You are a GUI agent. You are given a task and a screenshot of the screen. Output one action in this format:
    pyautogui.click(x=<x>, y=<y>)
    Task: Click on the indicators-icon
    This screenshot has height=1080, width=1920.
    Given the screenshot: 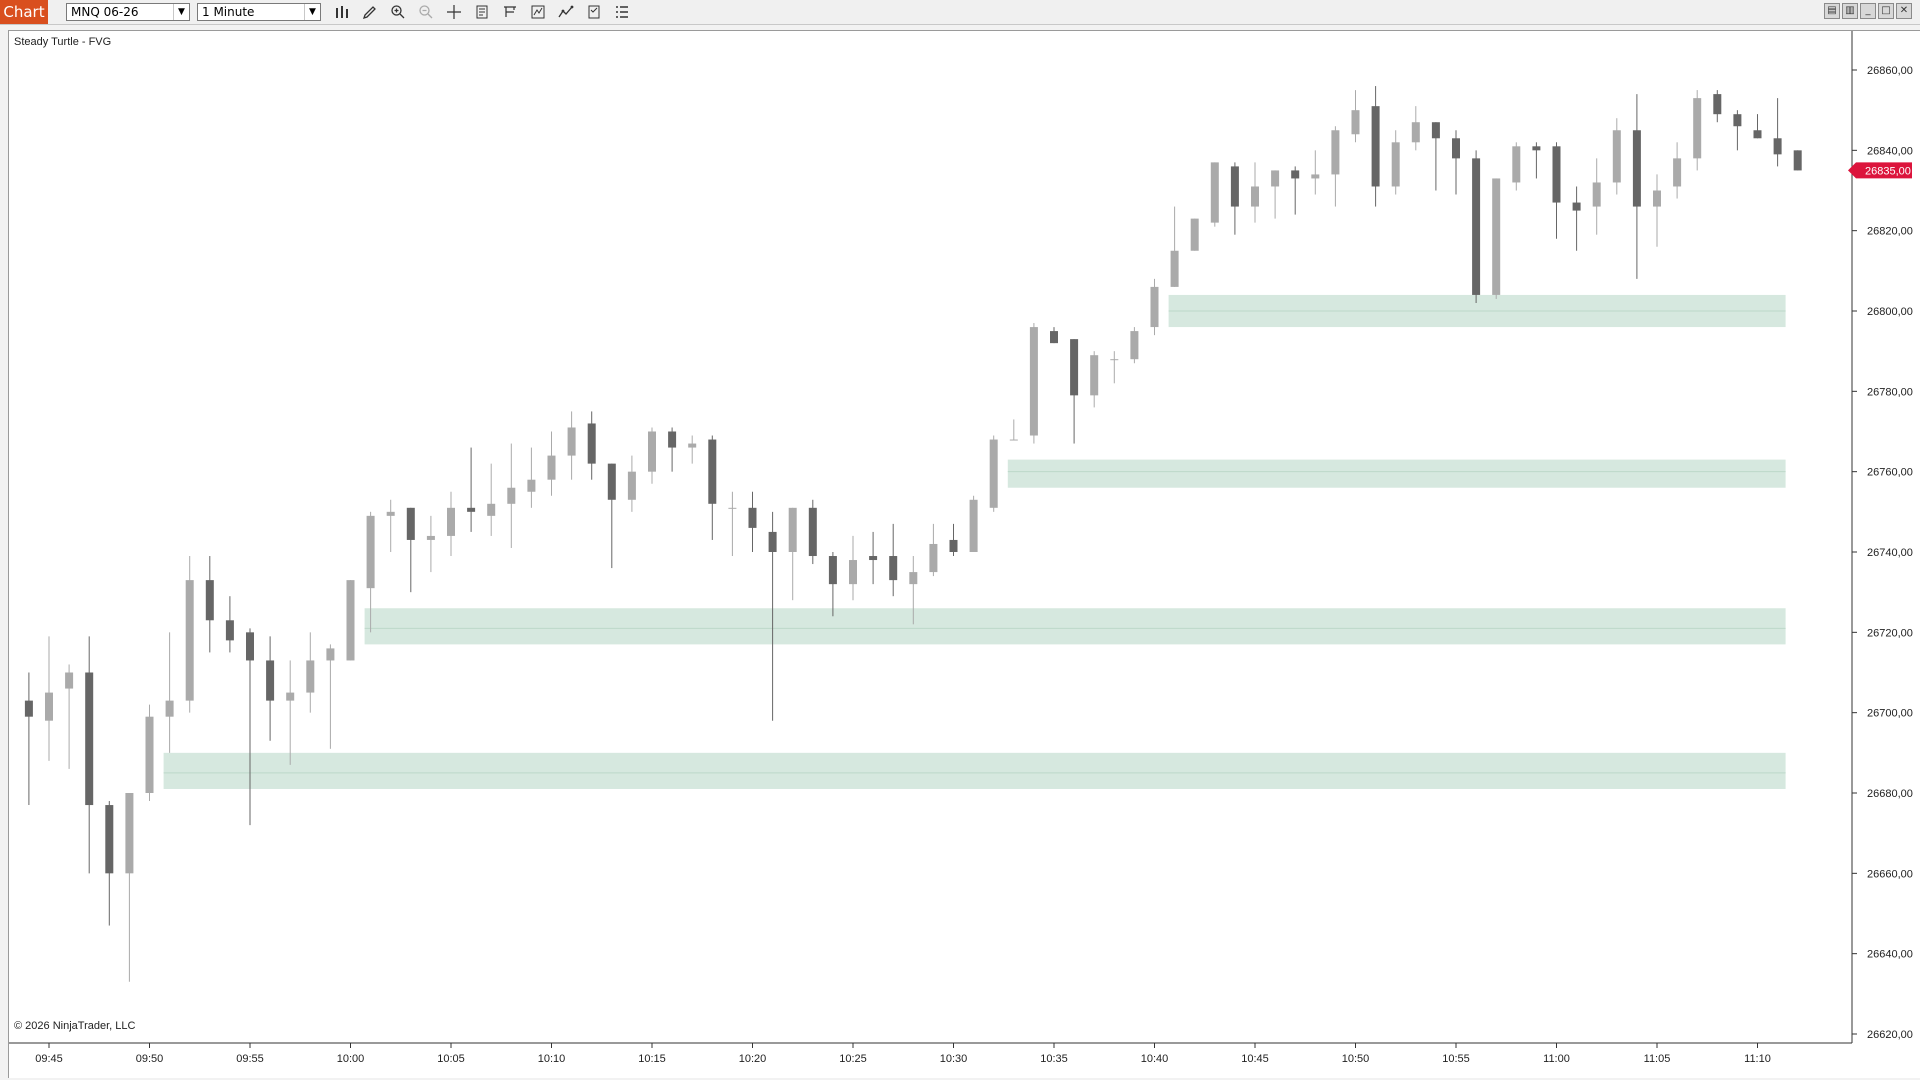 What is the action you would take?
    pyautogui.click(x=566, y=12)
    